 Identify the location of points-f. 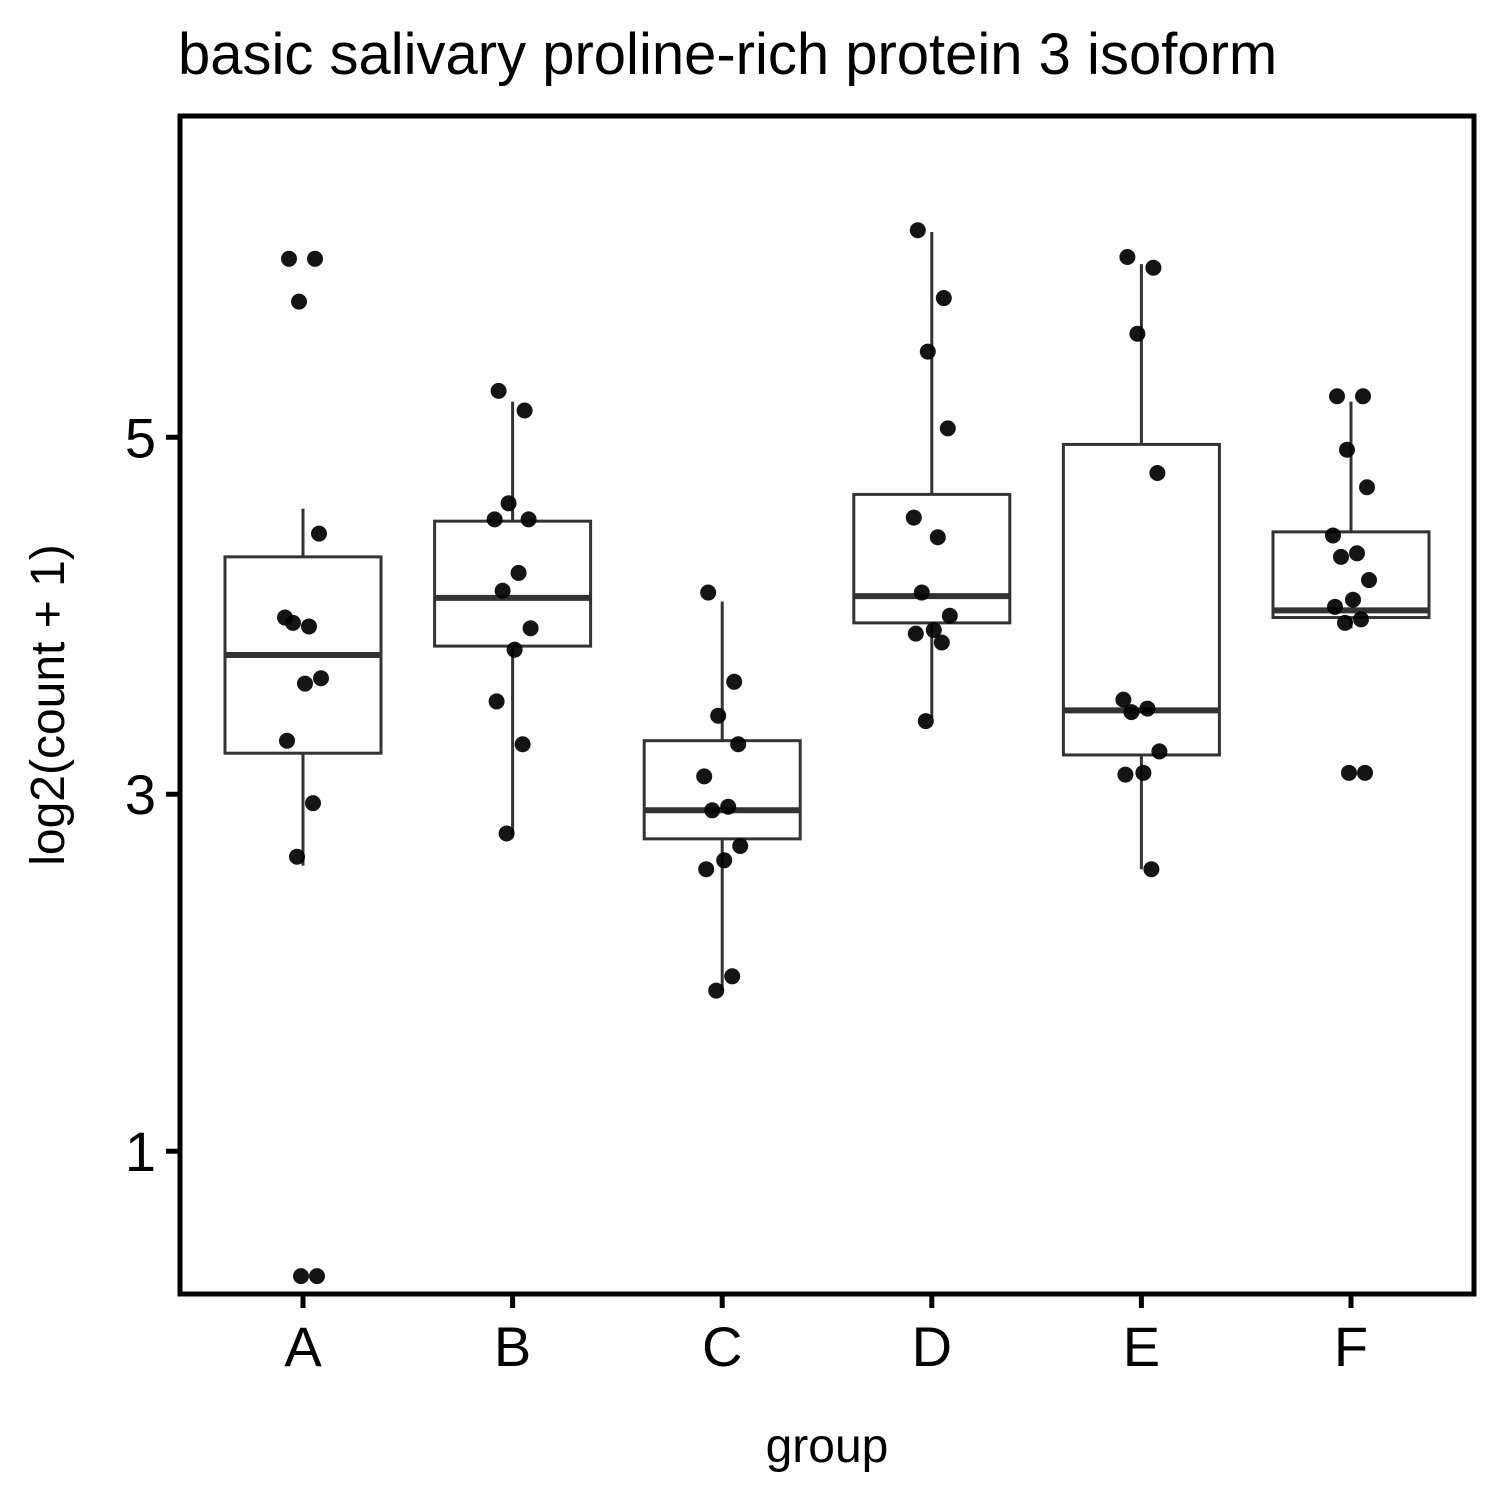
(1351, 584).